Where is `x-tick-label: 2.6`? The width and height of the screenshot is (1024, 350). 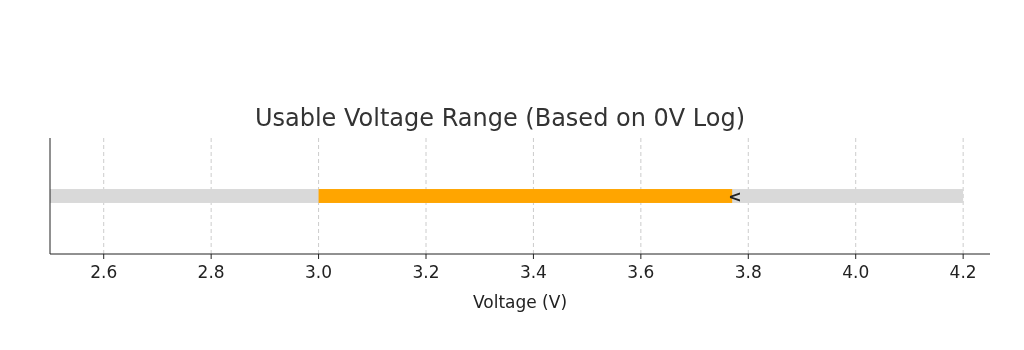 x-tick-label: 2.6 is located at coordinates (104, 272).